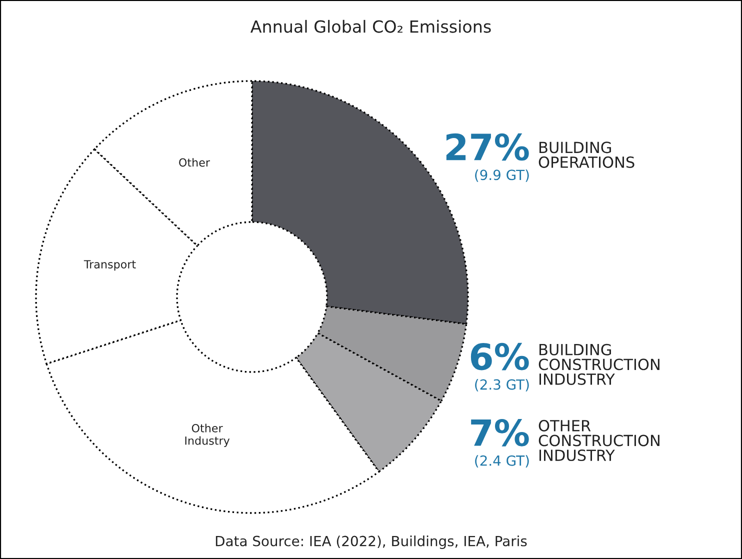 Image resolution: width=742 pixels, height=559 pixels. I want to click on chart-title: Annual Global CO₂ Emissions, so click(370, 26).